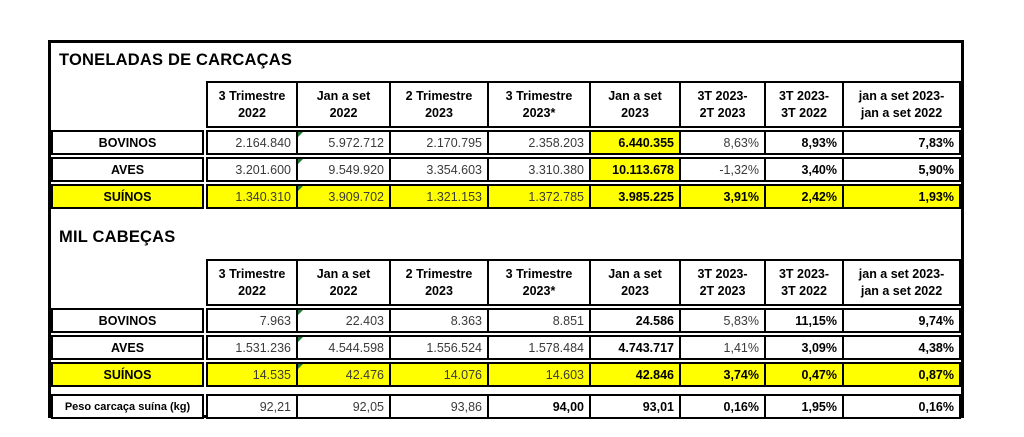  I want to click on cell-value: 0,47%, so click(819, 374).